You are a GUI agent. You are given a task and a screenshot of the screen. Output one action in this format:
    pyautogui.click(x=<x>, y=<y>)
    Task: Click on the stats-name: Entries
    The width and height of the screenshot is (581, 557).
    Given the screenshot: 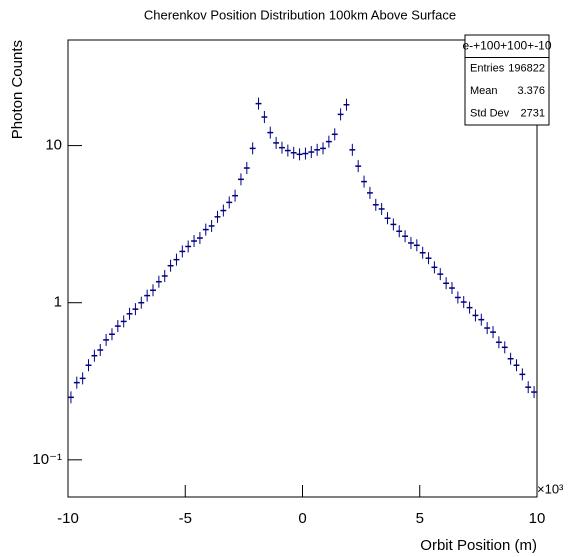 What is the action you would take?
    pyautogui.click(x=487, y=69)
    